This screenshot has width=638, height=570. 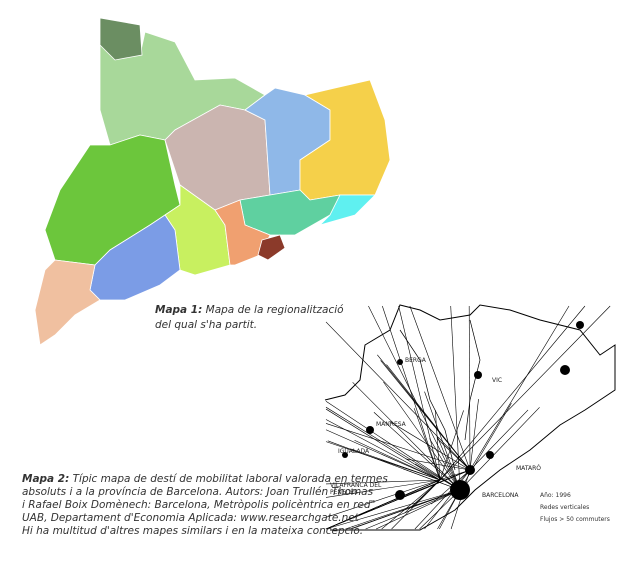 I want to click on place-label: VIC, so click(x=497, y=380).